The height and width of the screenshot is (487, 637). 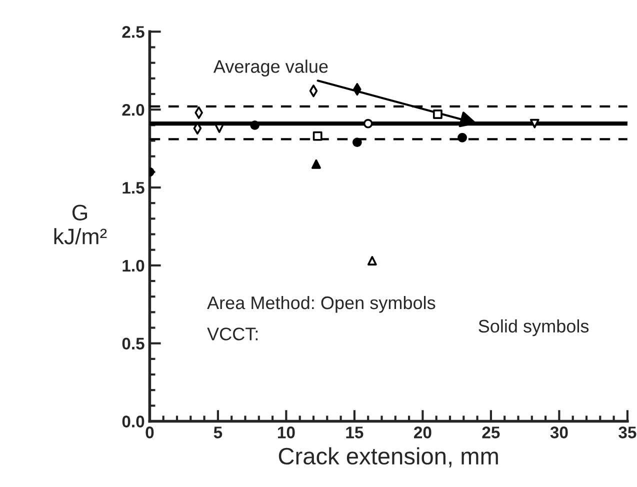 What do you see at coordinates (133, 110) in the screenshot?
I see `y-tick-label: 2.0` at bounding box center [133, 110].